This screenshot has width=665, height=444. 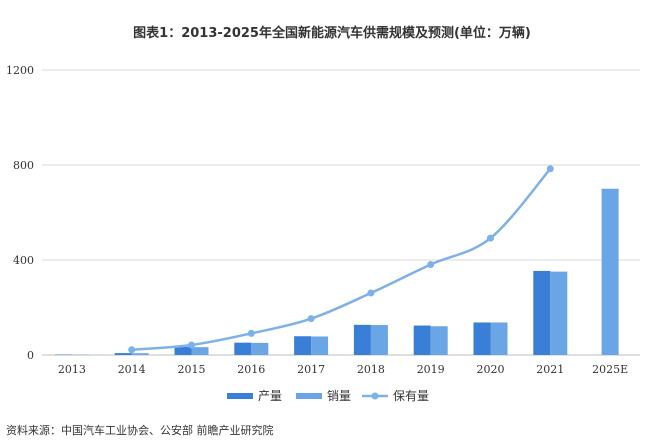 I want to click on chart-title: 图表1：2013-2025年全国新能源汽车供需规模及预测(单位：万辆), so click(x=332, y=33).